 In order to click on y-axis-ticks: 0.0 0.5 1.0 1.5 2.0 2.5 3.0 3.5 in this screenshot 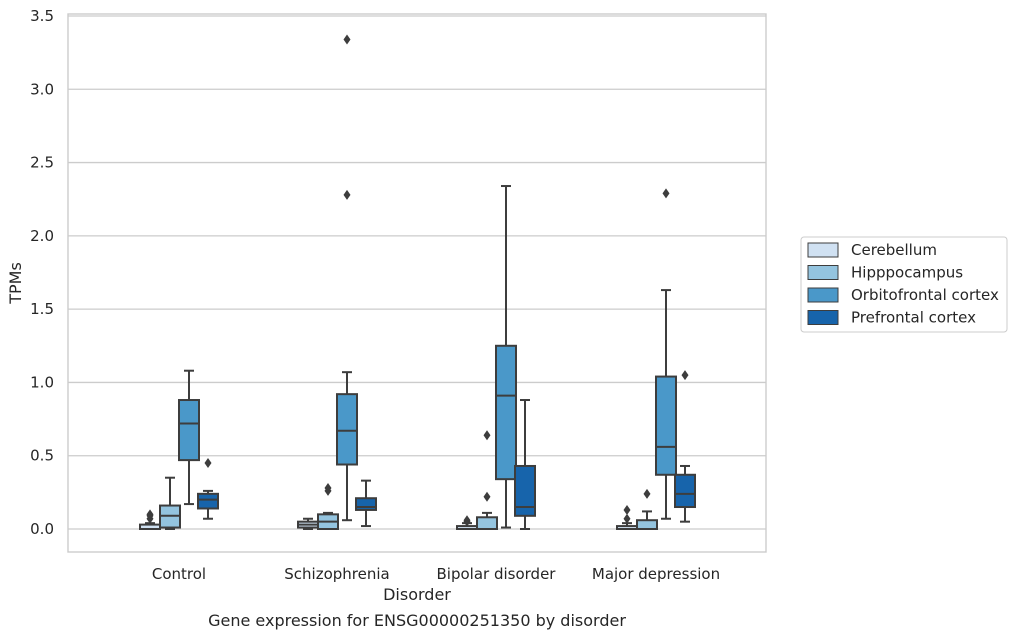, I will do `click(42, 272)`.